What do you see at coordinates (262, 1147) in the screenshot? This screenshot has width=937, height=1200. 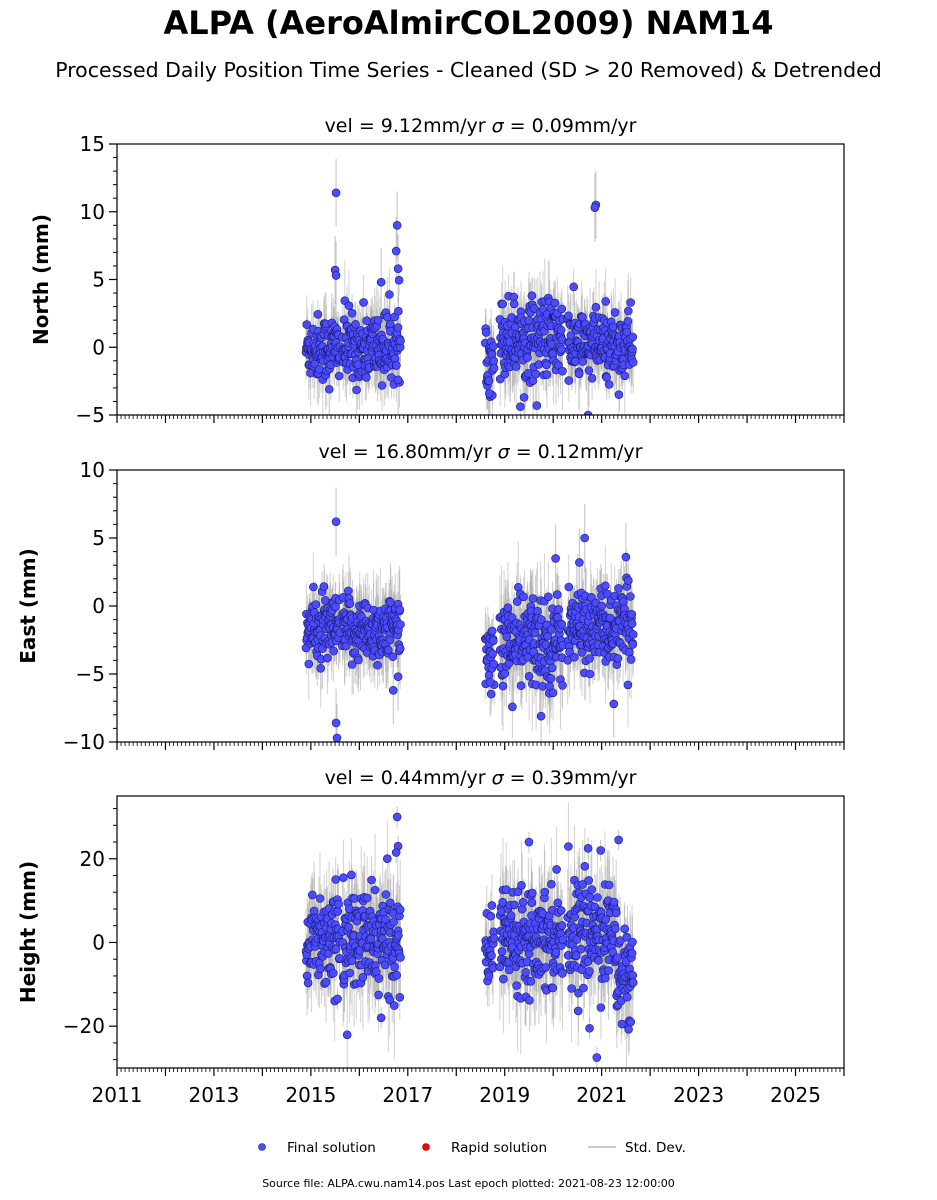 I see `legend-marker` at bounding box center [262, 1147].